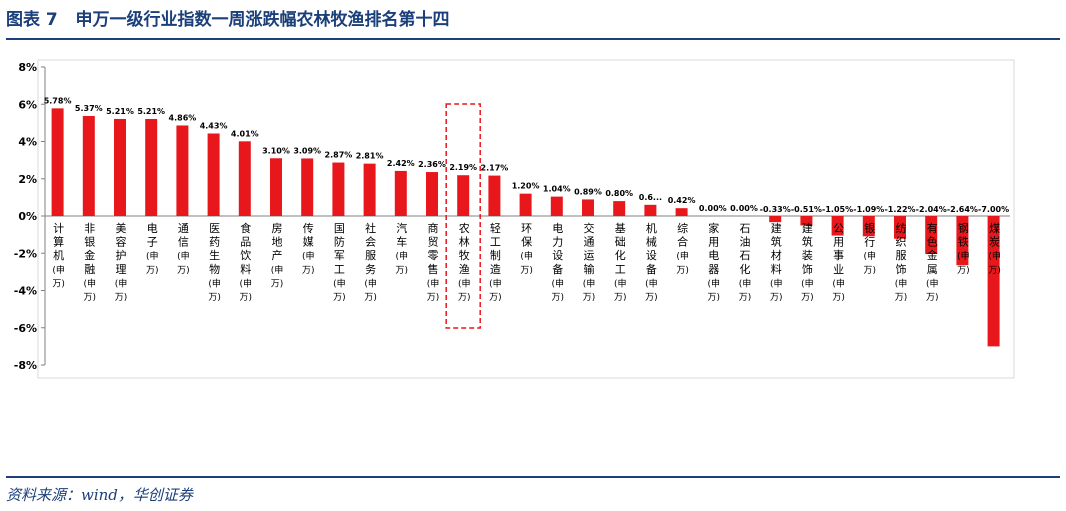  What do you see at coordinates (58, 242) in the screenshot?
I see `category-label-char: 算` at bounding box center [58, 242].